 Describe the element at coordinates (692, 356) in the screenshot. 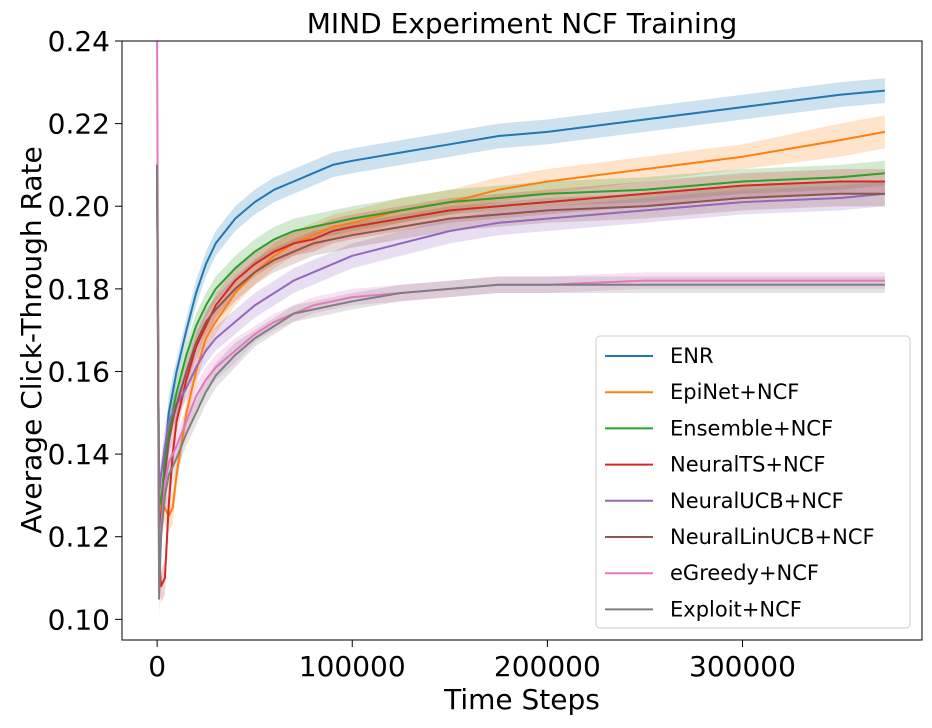

I see `legend-label: ENR` at that location.